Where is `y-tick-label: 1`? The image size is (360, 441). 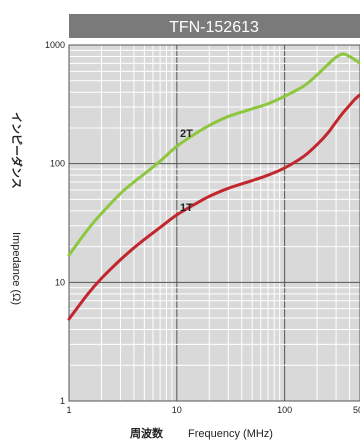
y-tick-label: 1 is located at coordinates (62, 401).